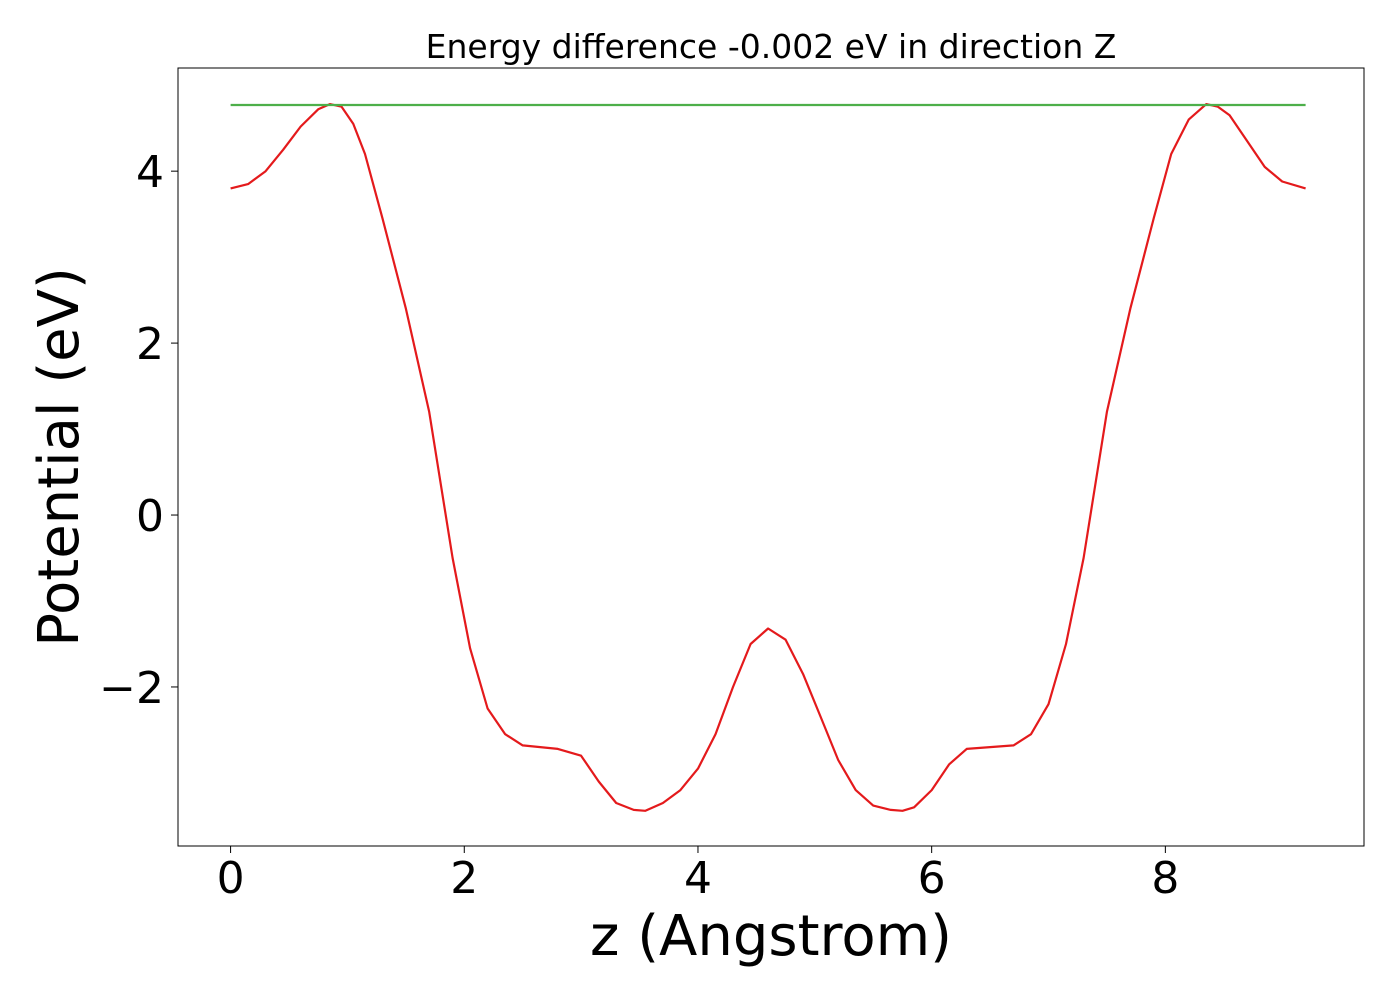  Describe the element at coordinates (150, 172) in the screenshot. I see `y-tick-label: 4` at that location.